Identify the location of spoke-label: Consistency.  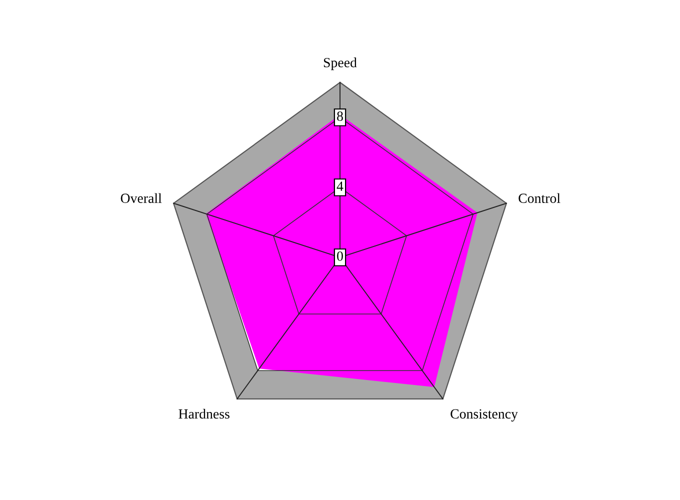
(484, 415).